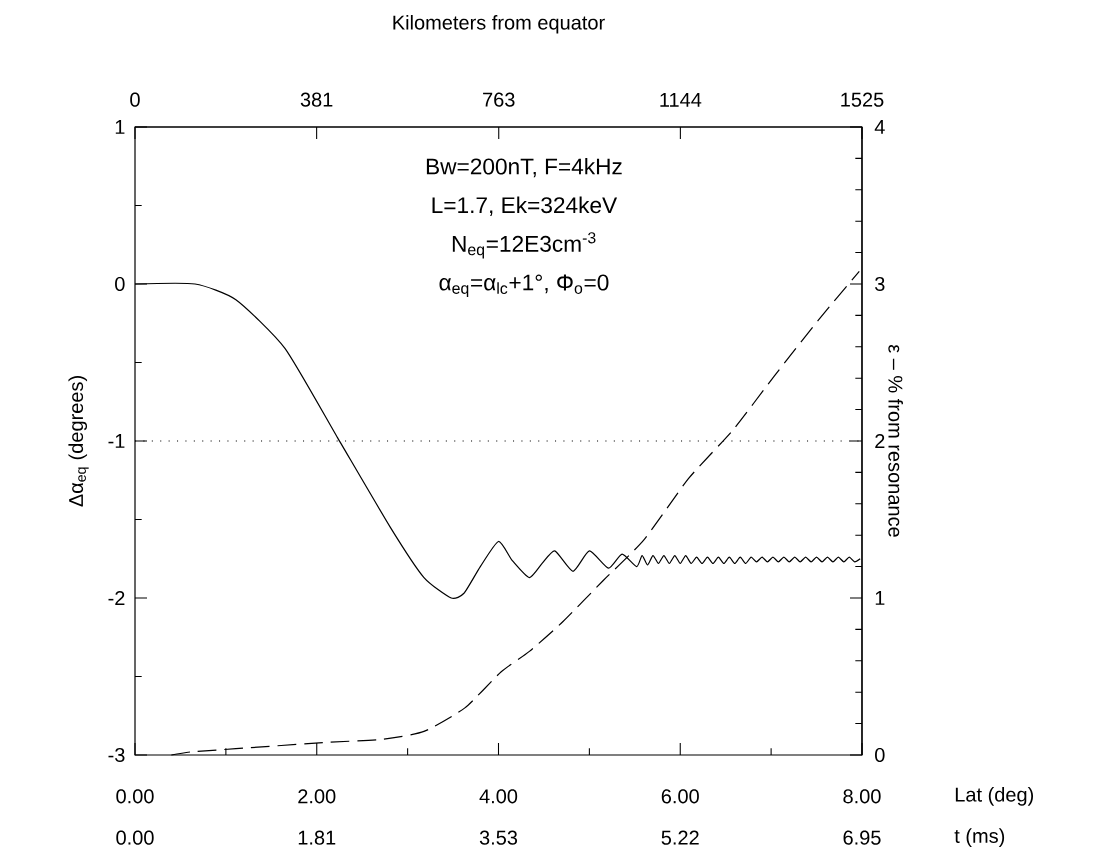  Describe the element at coordinates (116, 755) in the screenshot. I see `y-tick-label: -3` at that location.